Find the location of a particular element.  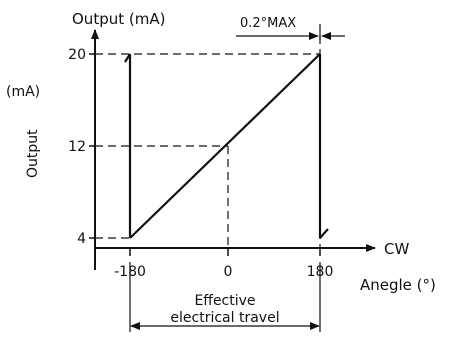

left-top-hook is located at coordinates (127, 58).